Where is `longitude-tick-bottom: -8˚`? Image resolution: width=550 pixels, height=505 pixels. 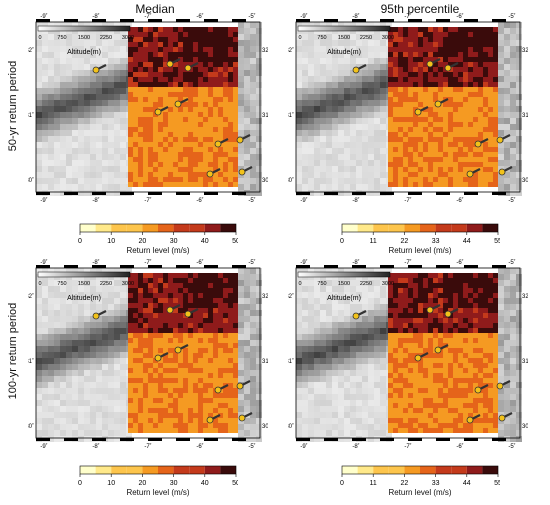 longitude-tick-bottom: -8˚ is located at coordinates (95, 199).